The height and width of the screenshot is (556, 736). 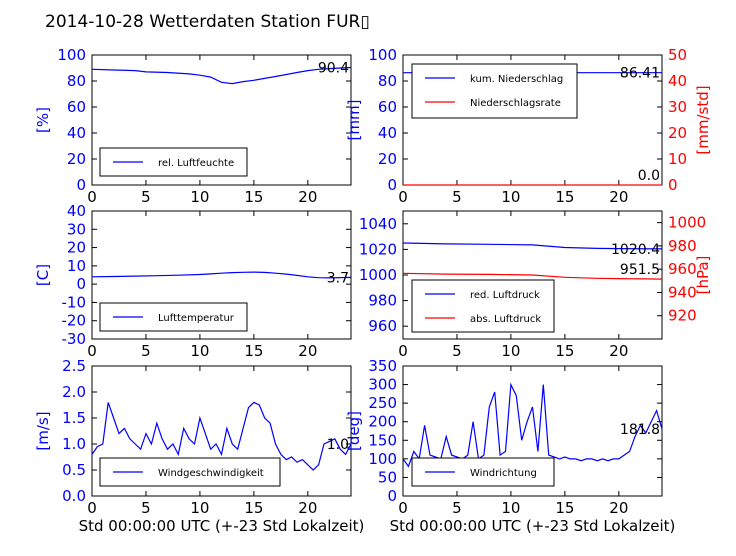 What do you see at coordinates (382, 301) in the screenshot?
I see `y-tick-label: 980` at bounding box center [382, 301].